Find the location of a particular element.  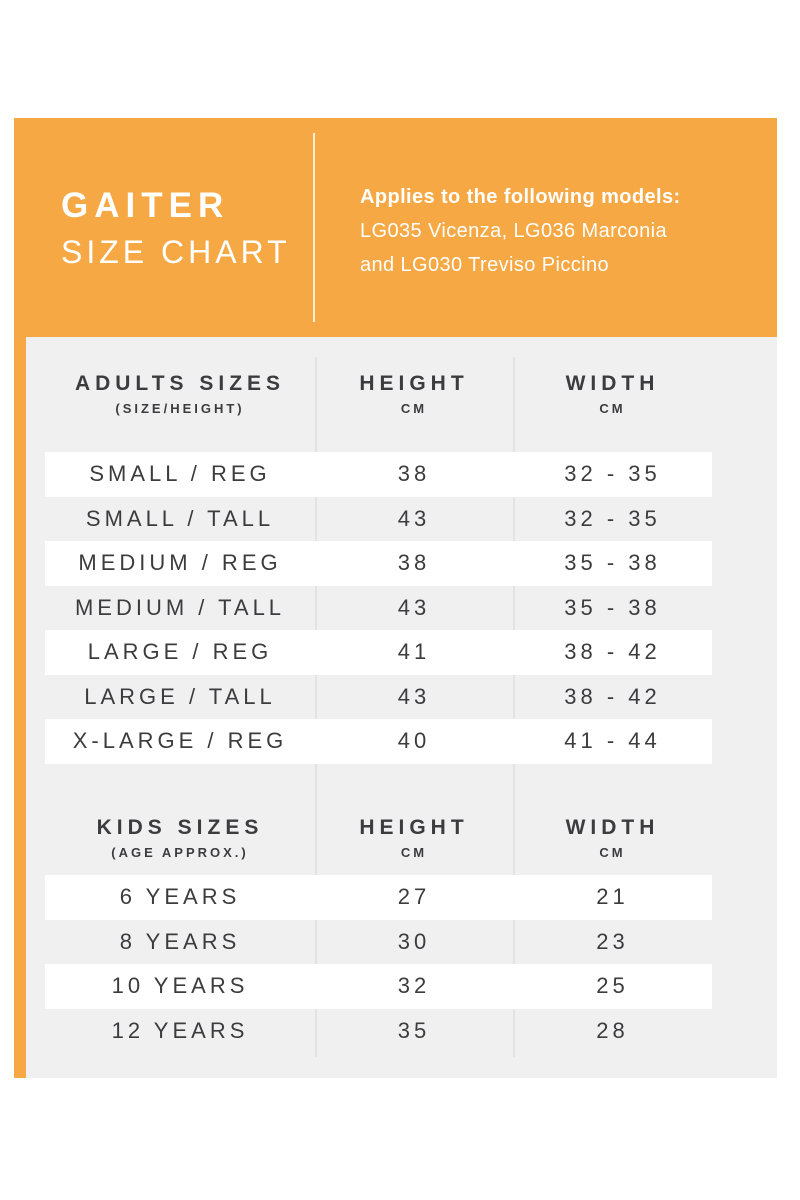

width-cell: 23 is located at coordinates (612, 941).